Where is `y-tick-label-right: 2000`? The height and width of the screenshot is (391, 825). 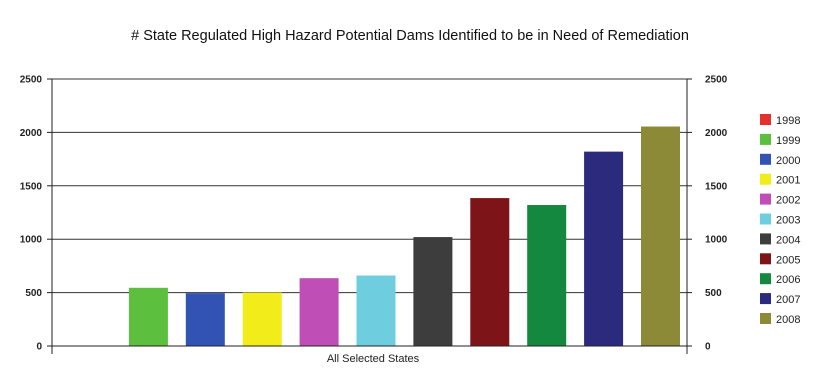 y-tick-label-right: 2000 is located at coordinates (716, 133).